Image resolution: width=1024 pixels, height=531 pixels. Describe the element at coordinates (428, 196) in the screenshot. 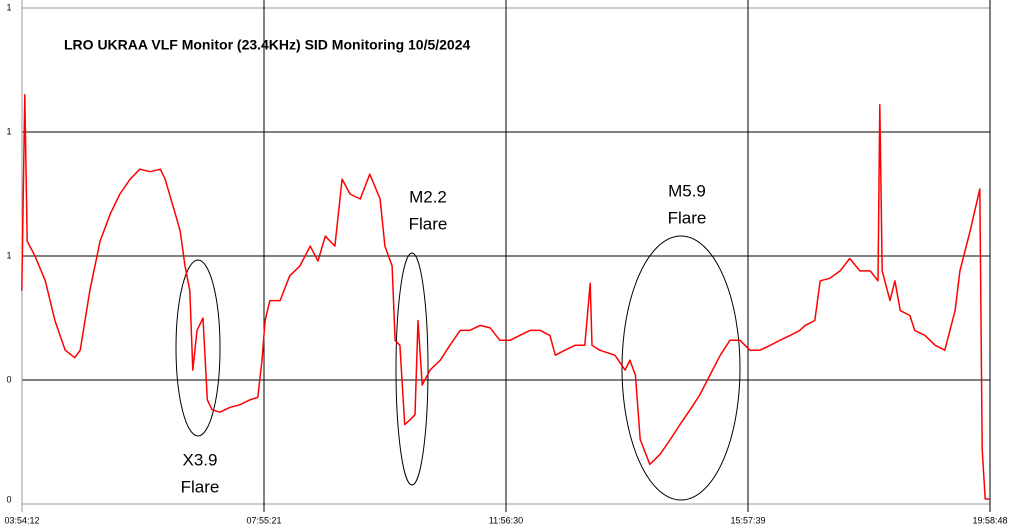

I see `annotation-name: M2.2` at that location.